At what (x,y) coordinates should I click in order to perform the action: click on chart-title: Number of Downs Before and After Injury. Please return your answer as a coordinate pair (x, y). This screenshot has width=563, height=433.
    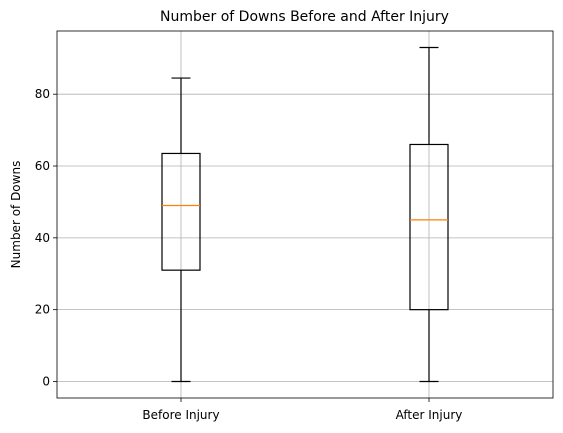
    Looking at the image, I should click on (304, 17).